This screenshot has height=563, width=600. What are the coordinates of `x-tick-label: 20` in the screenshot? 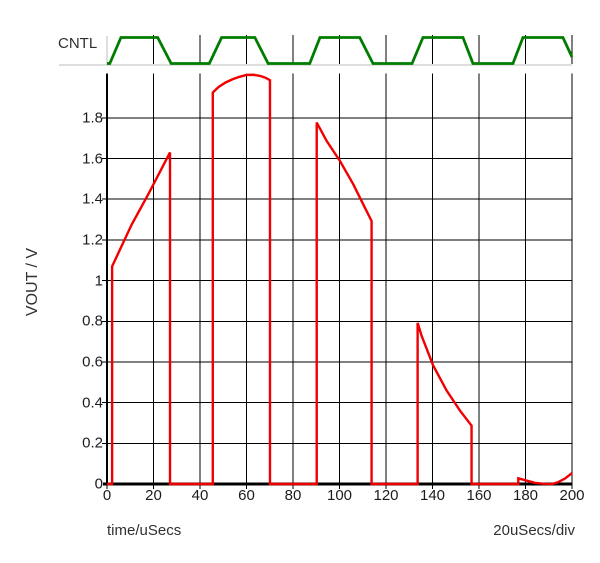 It's located at (153, 495).